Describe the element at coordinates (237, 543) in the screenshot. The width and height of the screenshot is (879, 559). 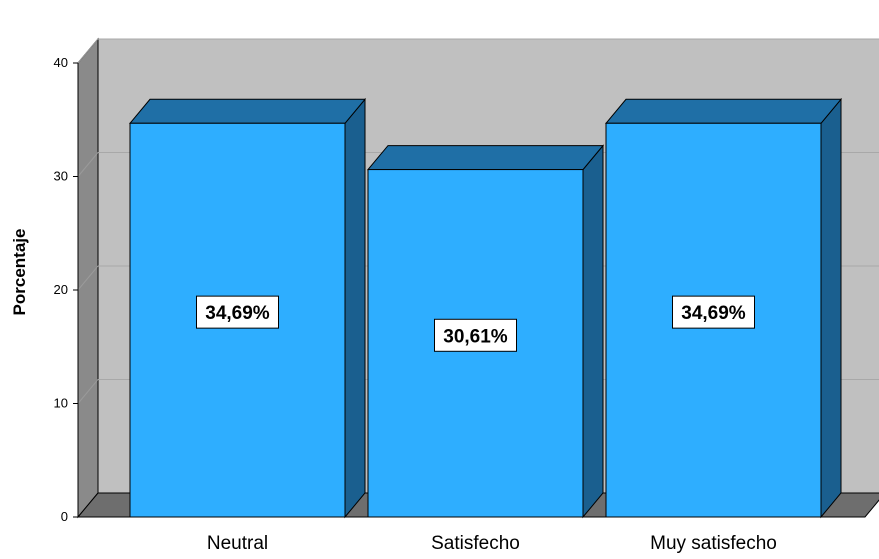
I see `x-tick-label: Neutral` at that location.